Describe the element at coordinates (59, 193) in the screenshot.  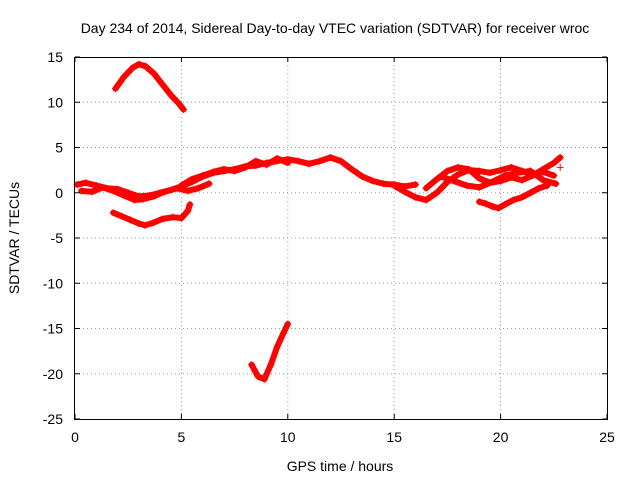
I see `y-tick-label: 0` at that location.